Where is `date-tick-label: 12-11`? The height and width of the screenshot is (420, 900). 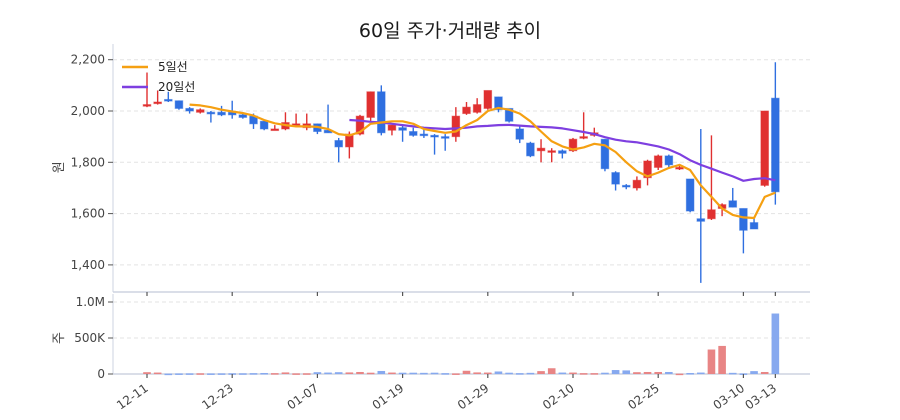 date-tick-label: 12-11 is located at coordinates (132, 396).